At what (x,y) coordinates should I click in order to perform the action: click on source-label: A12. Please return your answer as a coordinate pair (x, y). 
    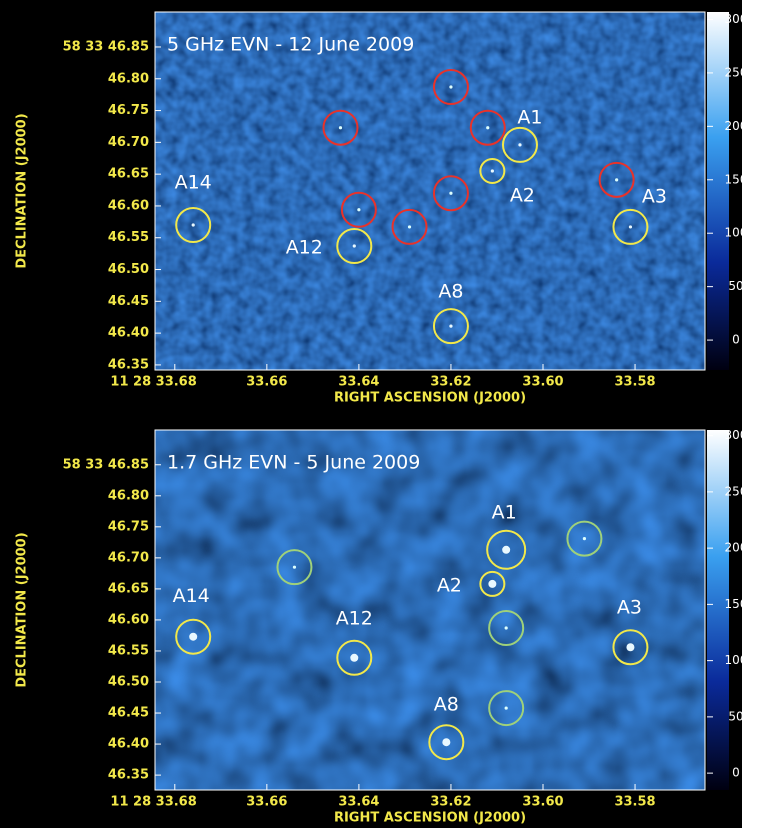
    Looking at the image, I should click on (354, 618).